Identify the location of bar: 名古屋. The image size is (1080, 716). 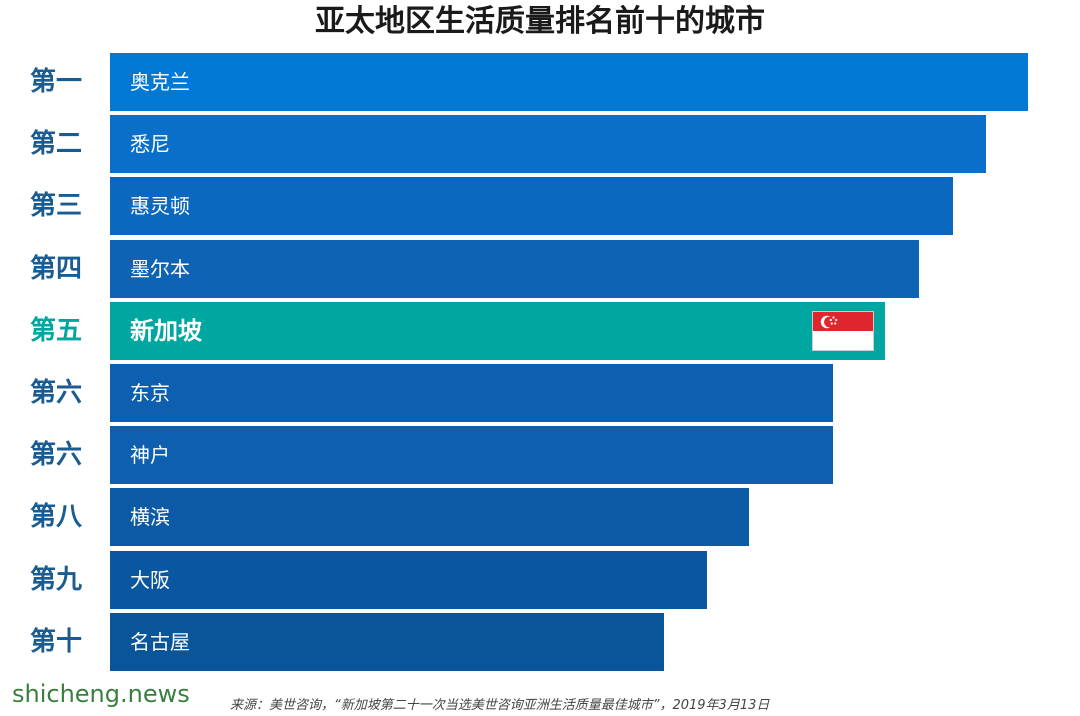
(387, 642).